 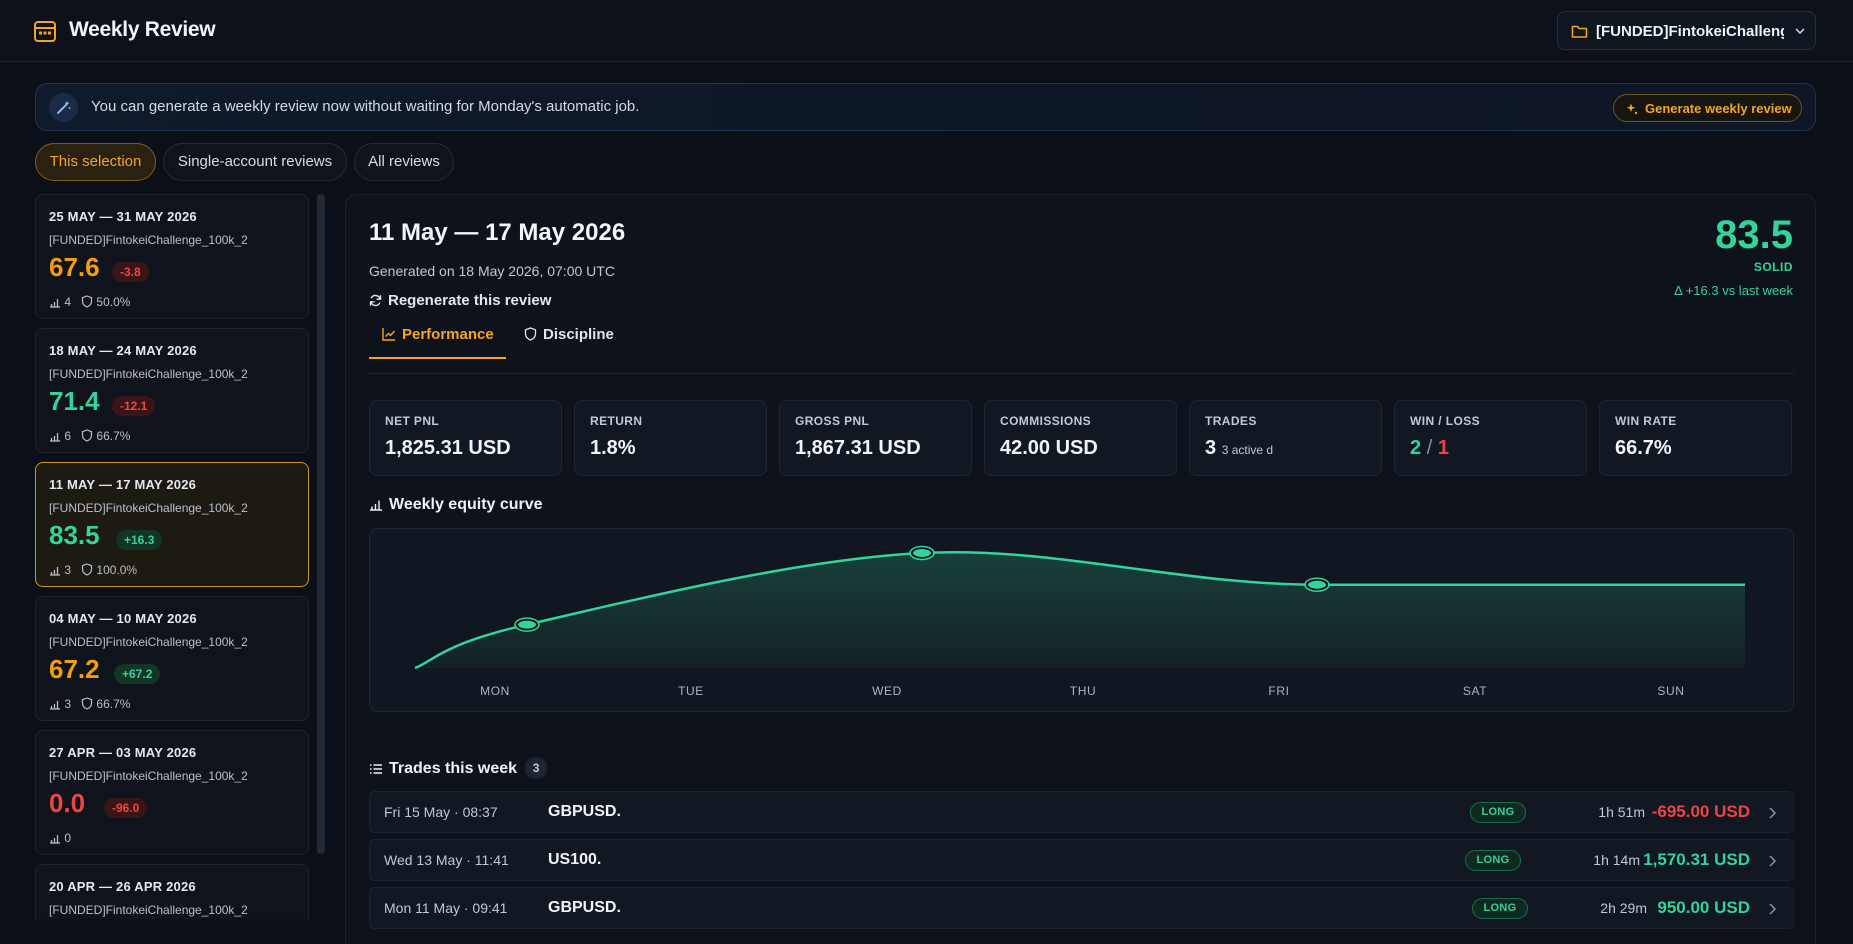 What do you see at coordinates (1416, 448) in the screenshot?
I see `stat-wins: 2` at bounding box center [1416, 448].